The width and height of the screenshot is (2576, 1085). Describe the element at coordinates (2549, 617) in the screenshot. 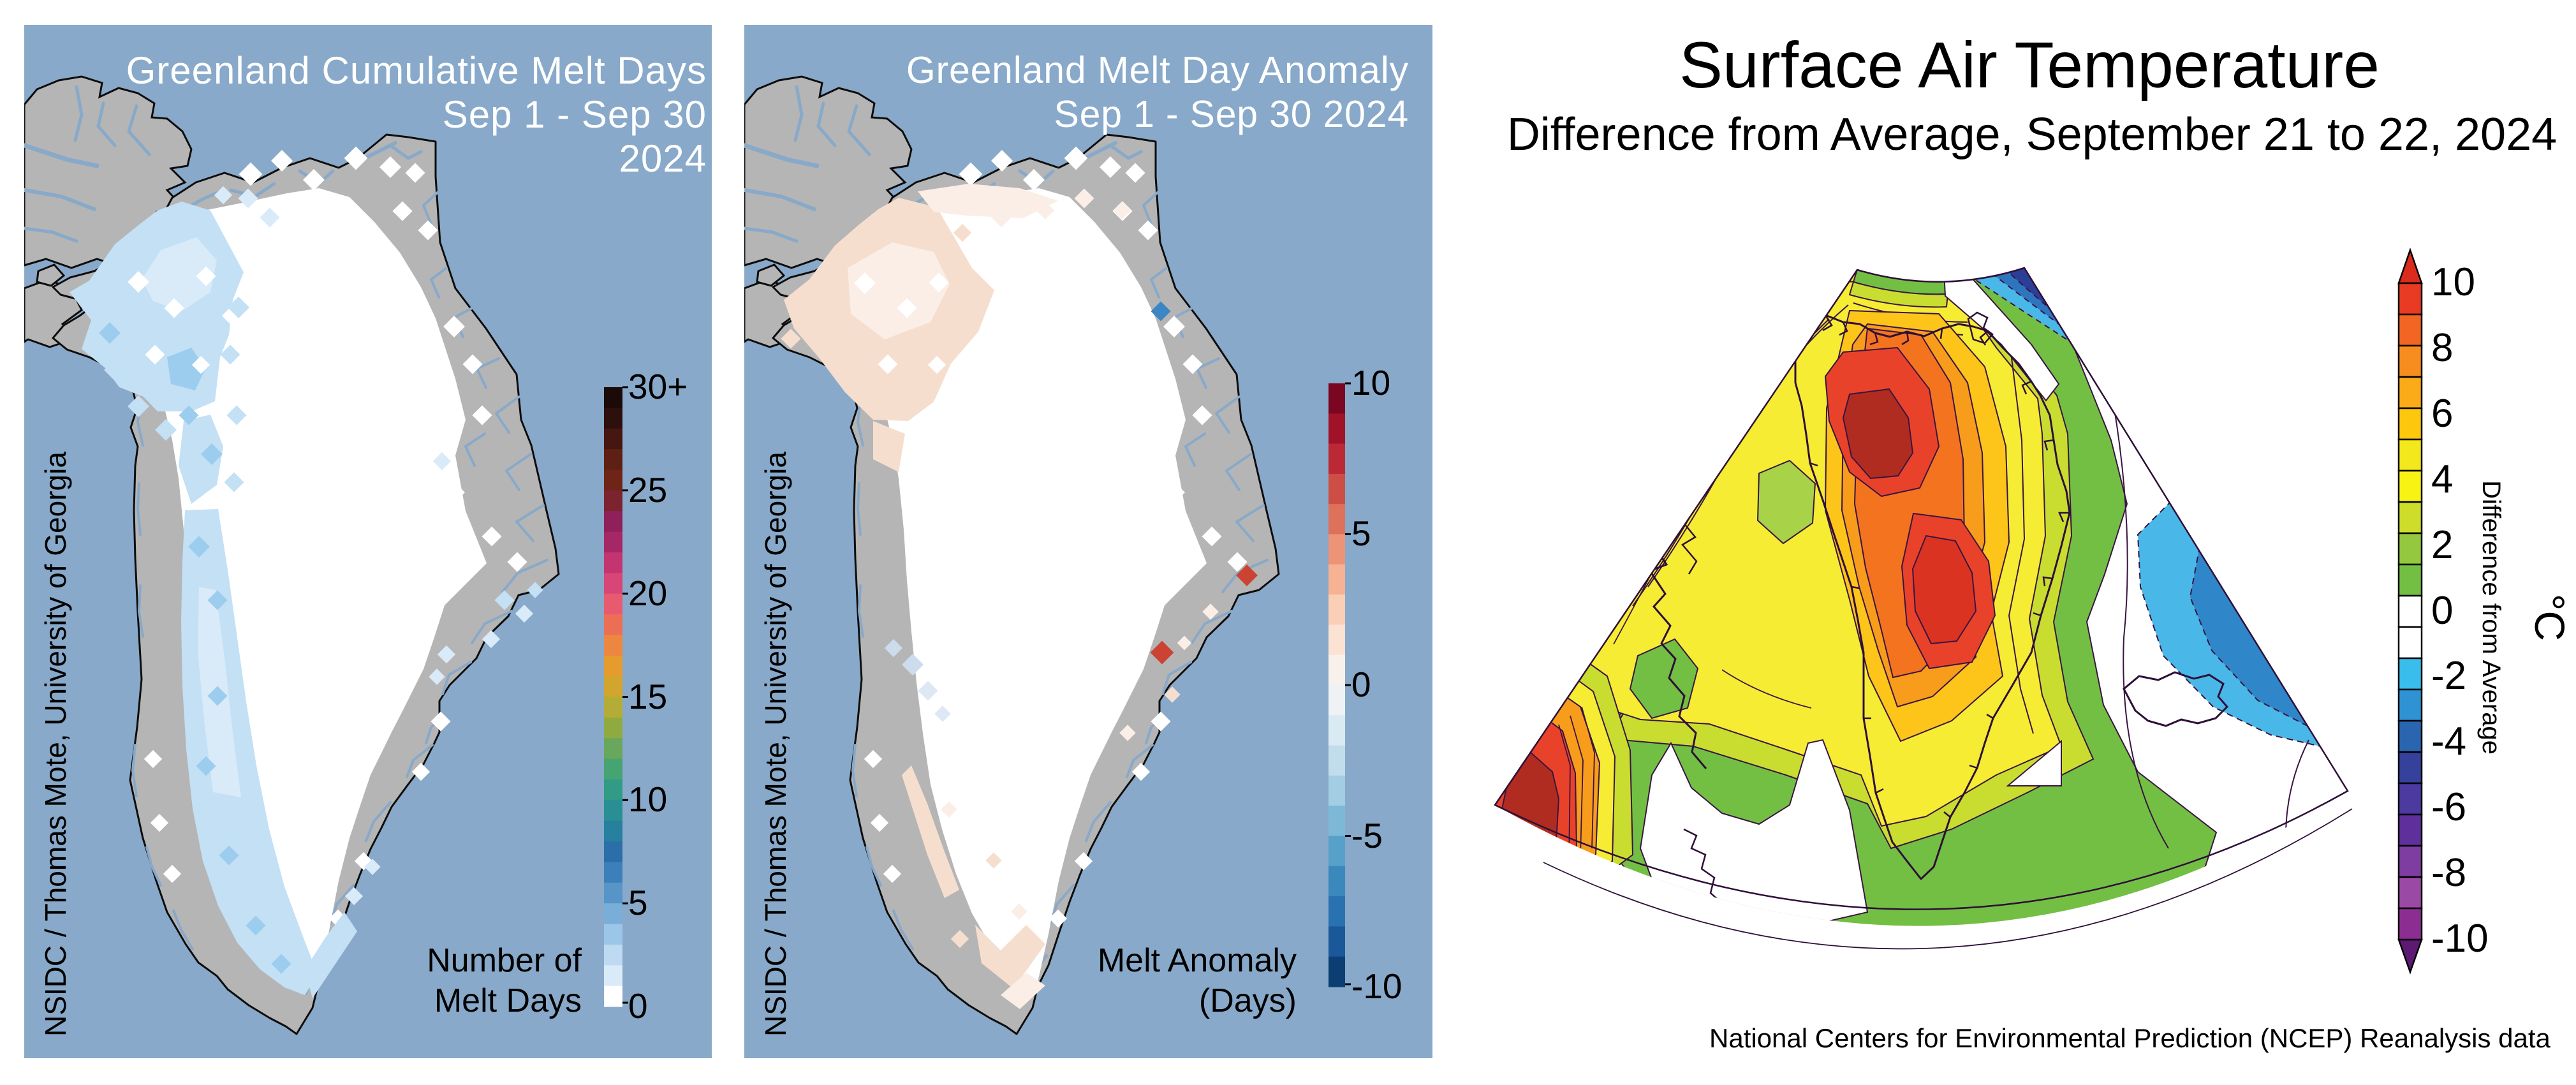

I see `svg-text: °C` at that location.